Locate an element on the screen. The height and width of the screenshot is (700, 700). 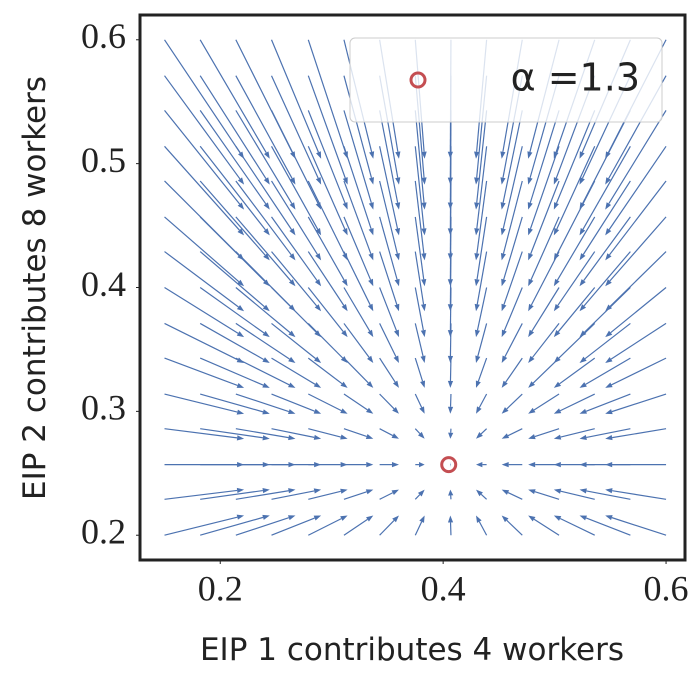
y-tick-label: 0.6 is located at coordinates (103, 36).